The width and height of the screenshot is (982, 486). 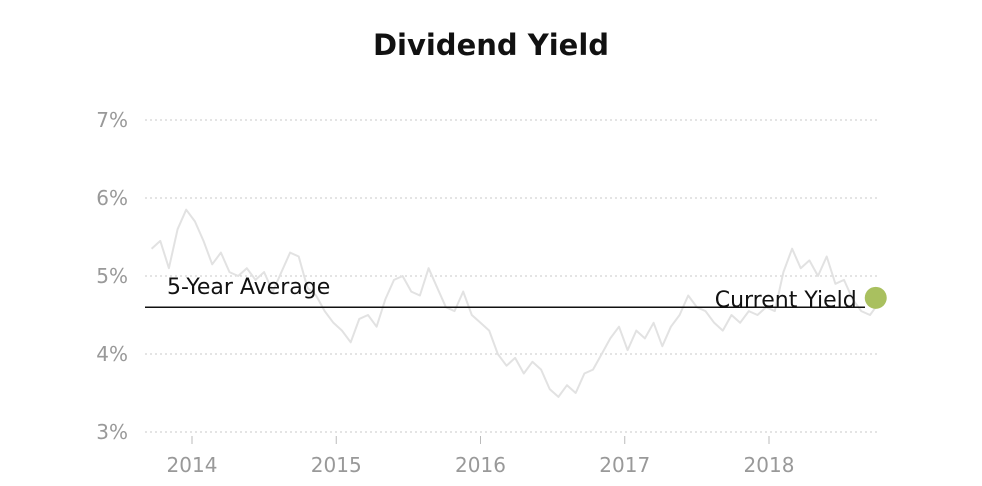 I want to click on y-tick-label-1: 4%, so click(x=112, y=354).